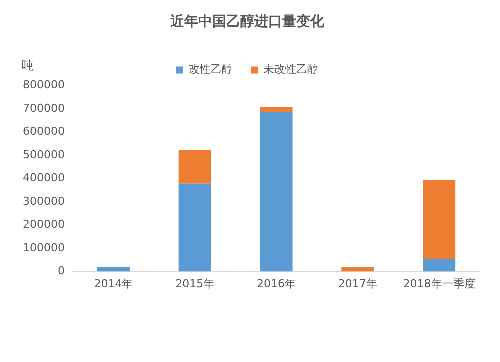  Describe the element at coordinates (28, 65) in the screenshot. I see `y-axis-title: 吨` at that location.